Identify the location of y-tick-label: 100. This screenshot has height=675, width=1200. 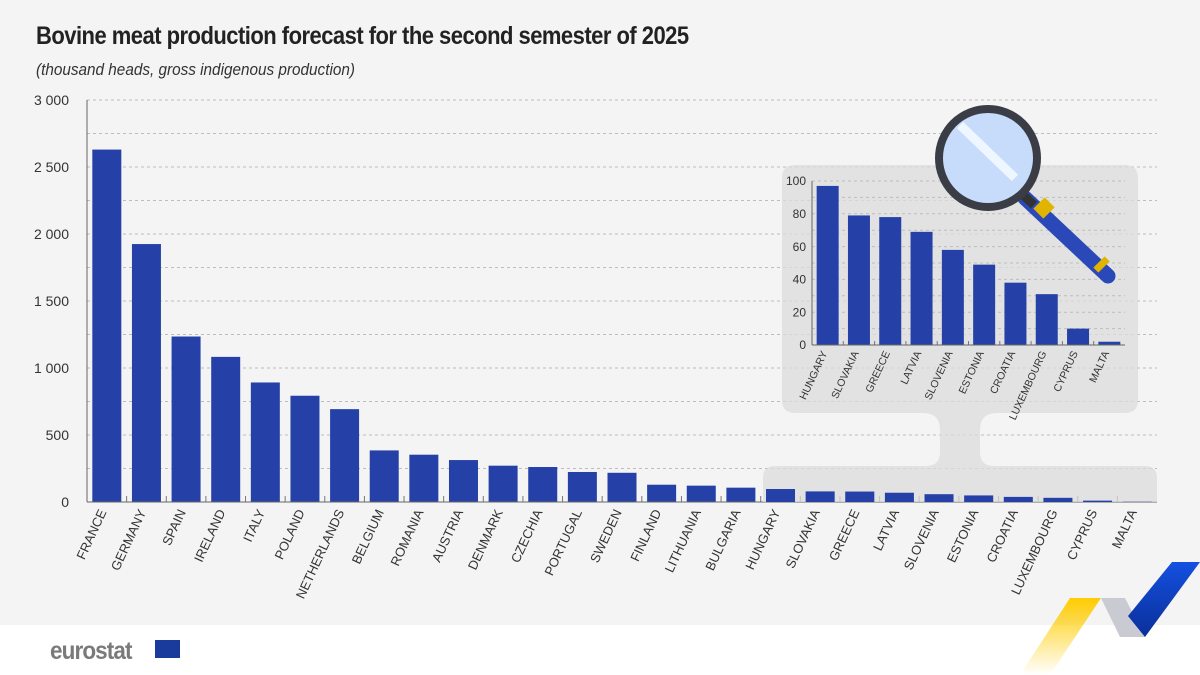
(796, 181).